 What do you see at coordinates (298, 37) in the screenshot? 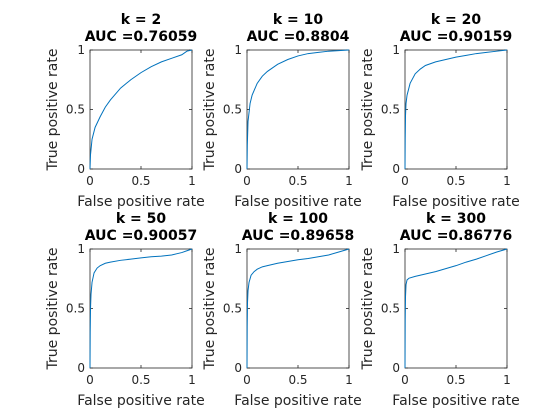
I see `subplot-title-auc: AUC =0.8804` at bounding box center [298, 37].